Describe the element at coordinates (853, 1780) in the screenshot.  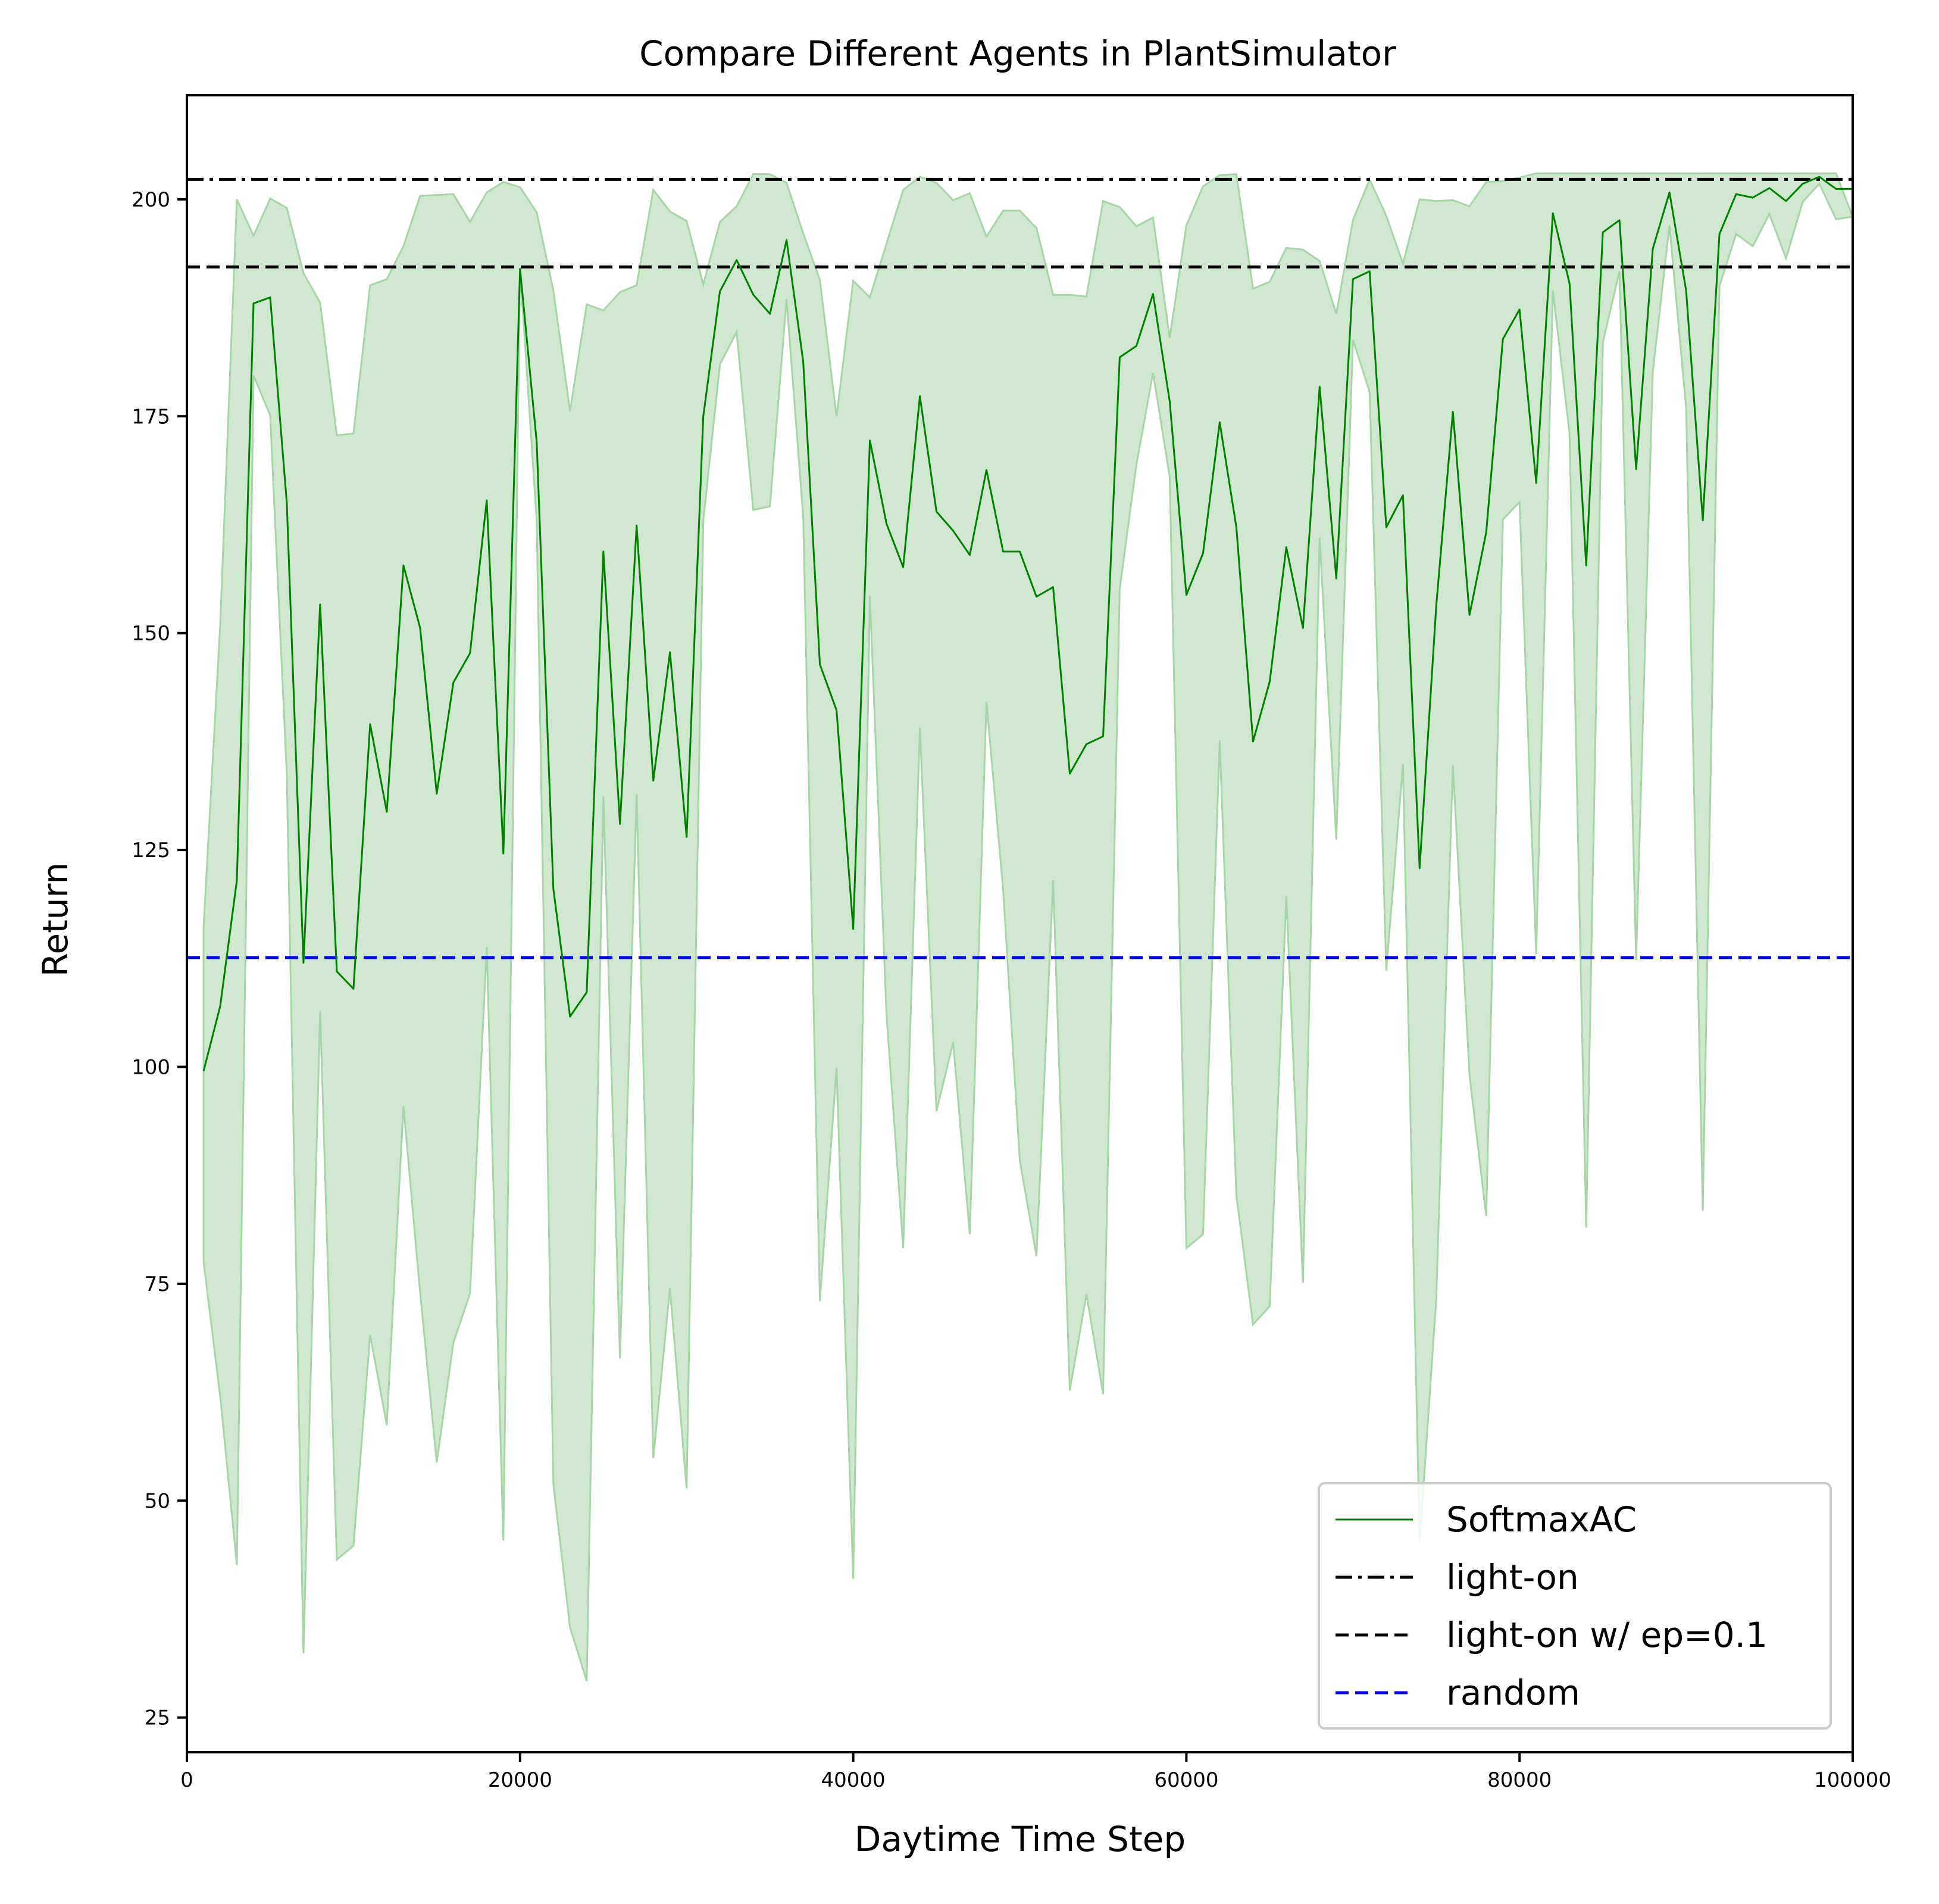
I see `x-tick-label: 40000` at that location.